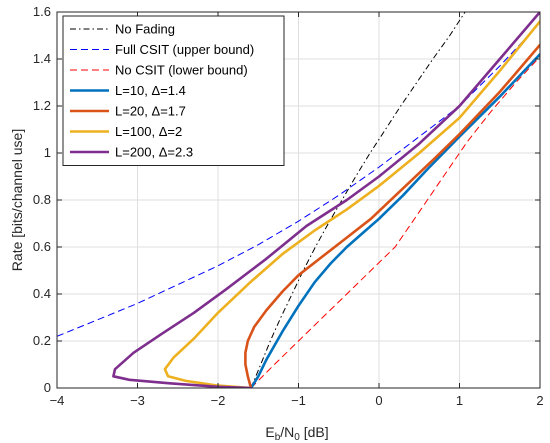  I want to click on y-tick-label: 1, so click(47, 152).